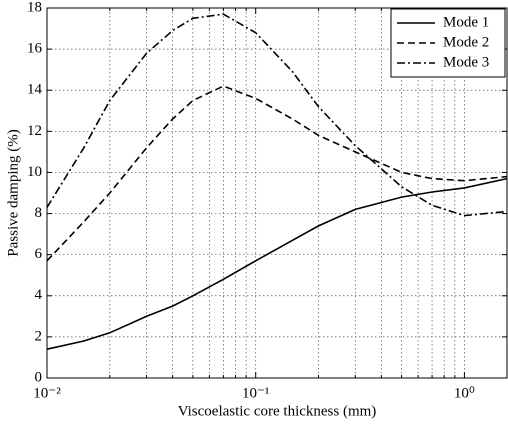 This screenshot has height=428, width=508. I want to click on y-tick-label: 16, so click(35, 49).